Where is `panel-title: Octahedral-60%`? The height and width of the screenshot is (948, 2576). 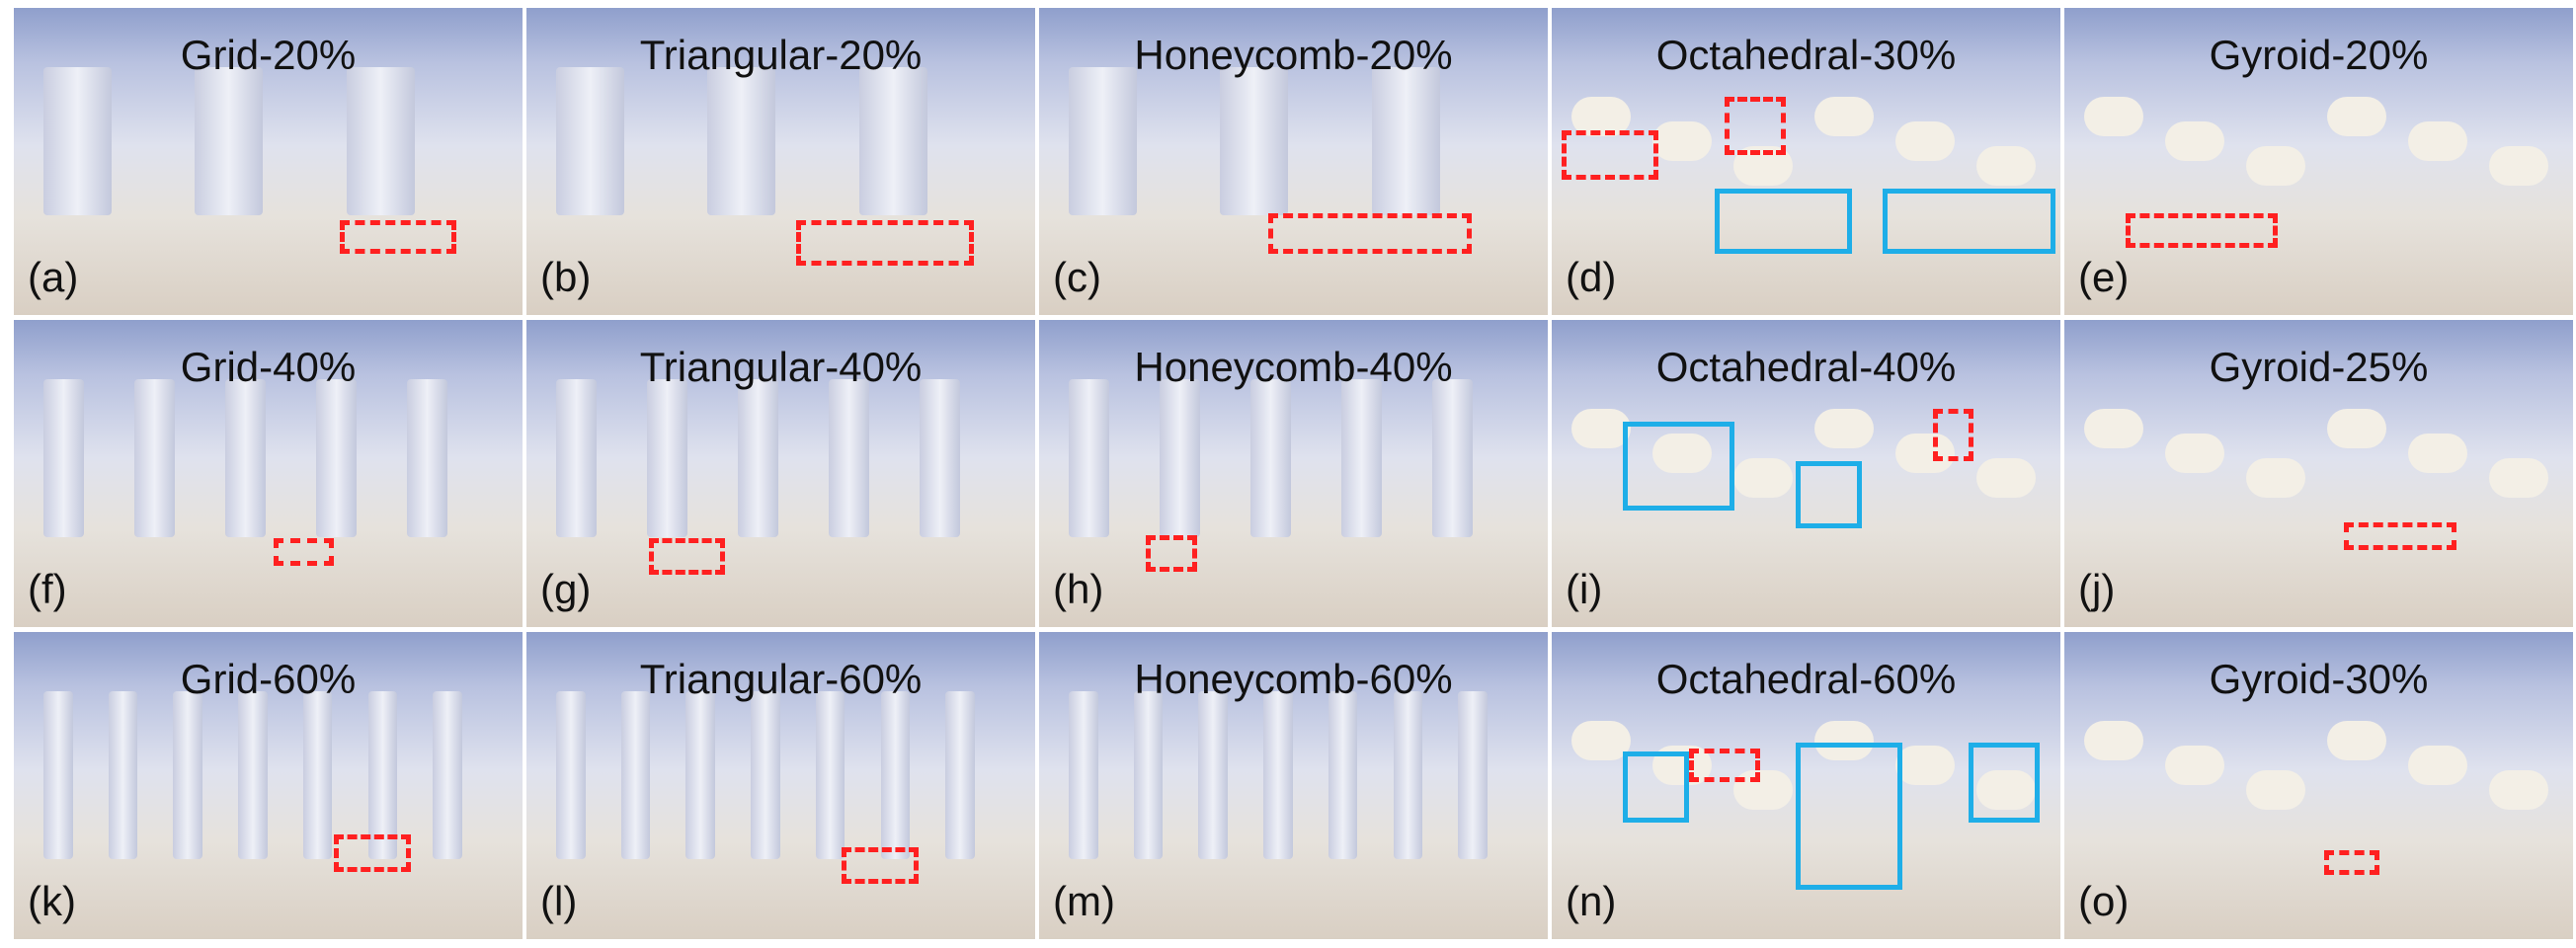
panel-title: Octahedral-60% is located at coordinates (1806, 679).